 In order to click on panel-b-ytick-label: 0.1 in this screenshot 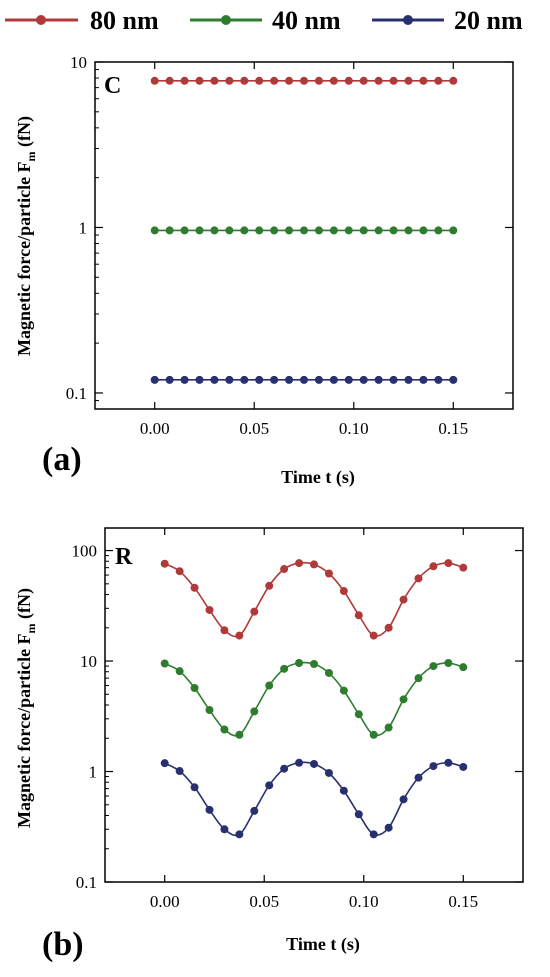, I will do `click(86, 882)`.